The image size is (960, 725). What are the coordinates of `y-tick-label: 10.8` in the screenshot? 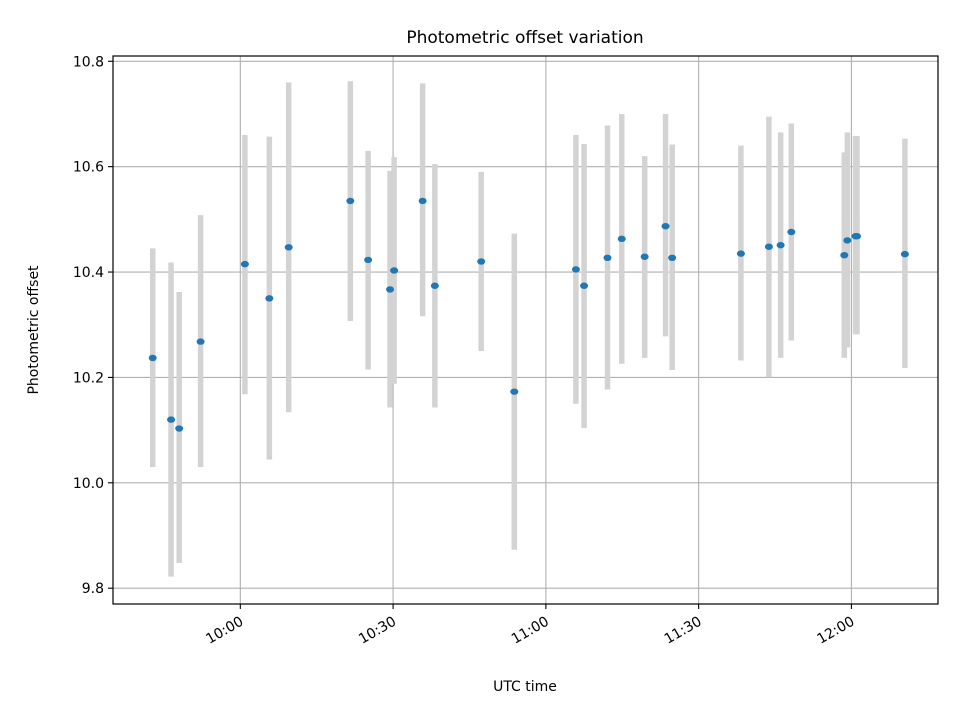 It's located at (88, 62).